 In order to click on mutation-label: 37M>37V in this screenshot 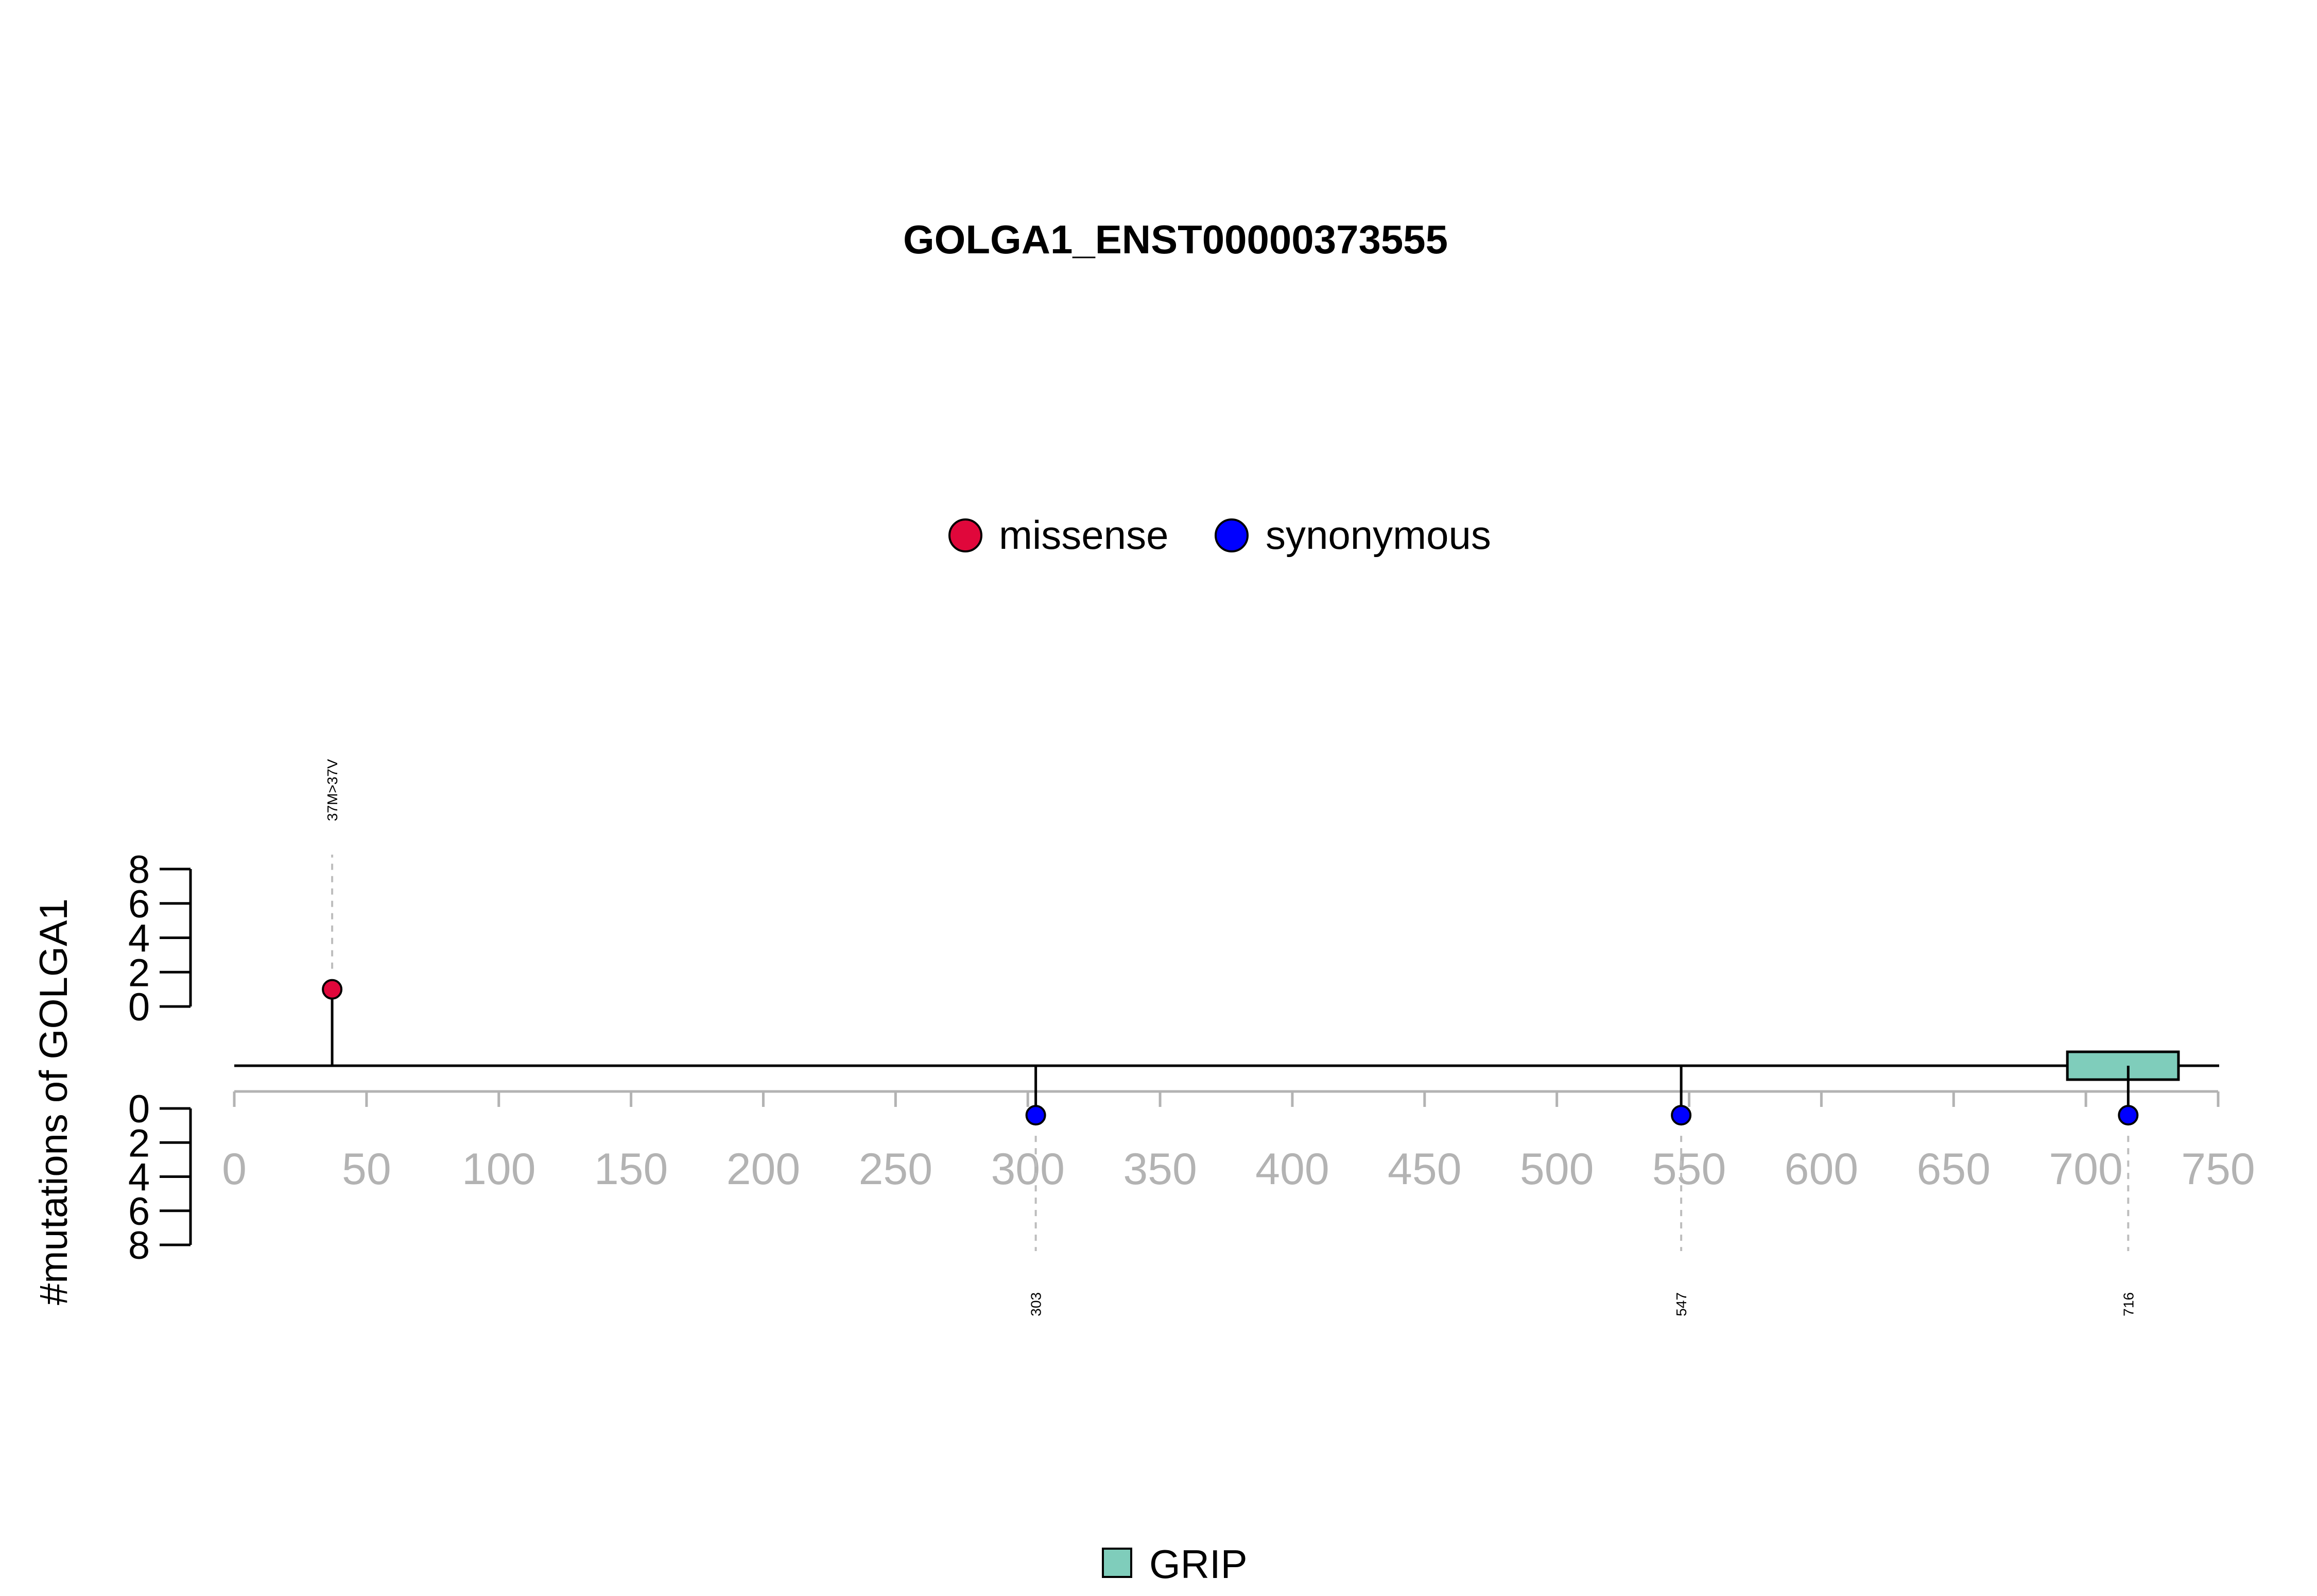, I will do `click(332, 790)`.